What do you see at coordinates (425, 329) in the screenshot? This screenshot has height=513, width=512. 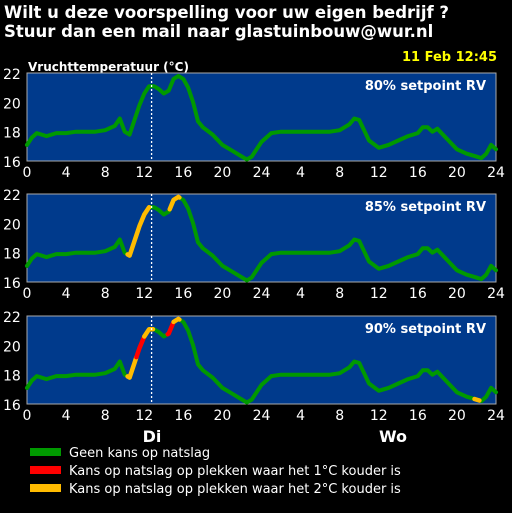 I see `panel-title: 90% setpoint RV` at bounding box center [425, 329].